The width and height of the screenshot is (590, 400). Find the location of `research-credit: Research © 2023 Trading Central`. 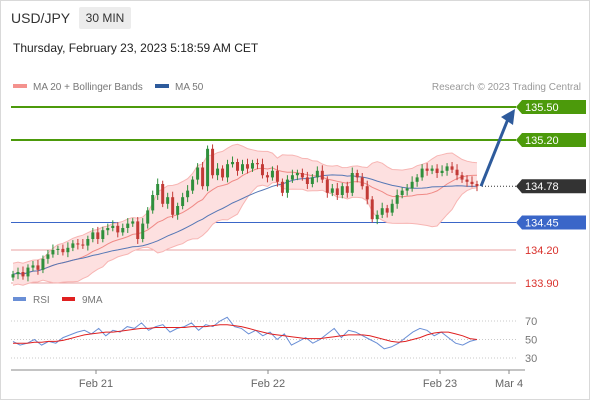

research-credit: Research © 2023 Trading Central is located at coordinates (506, 87).